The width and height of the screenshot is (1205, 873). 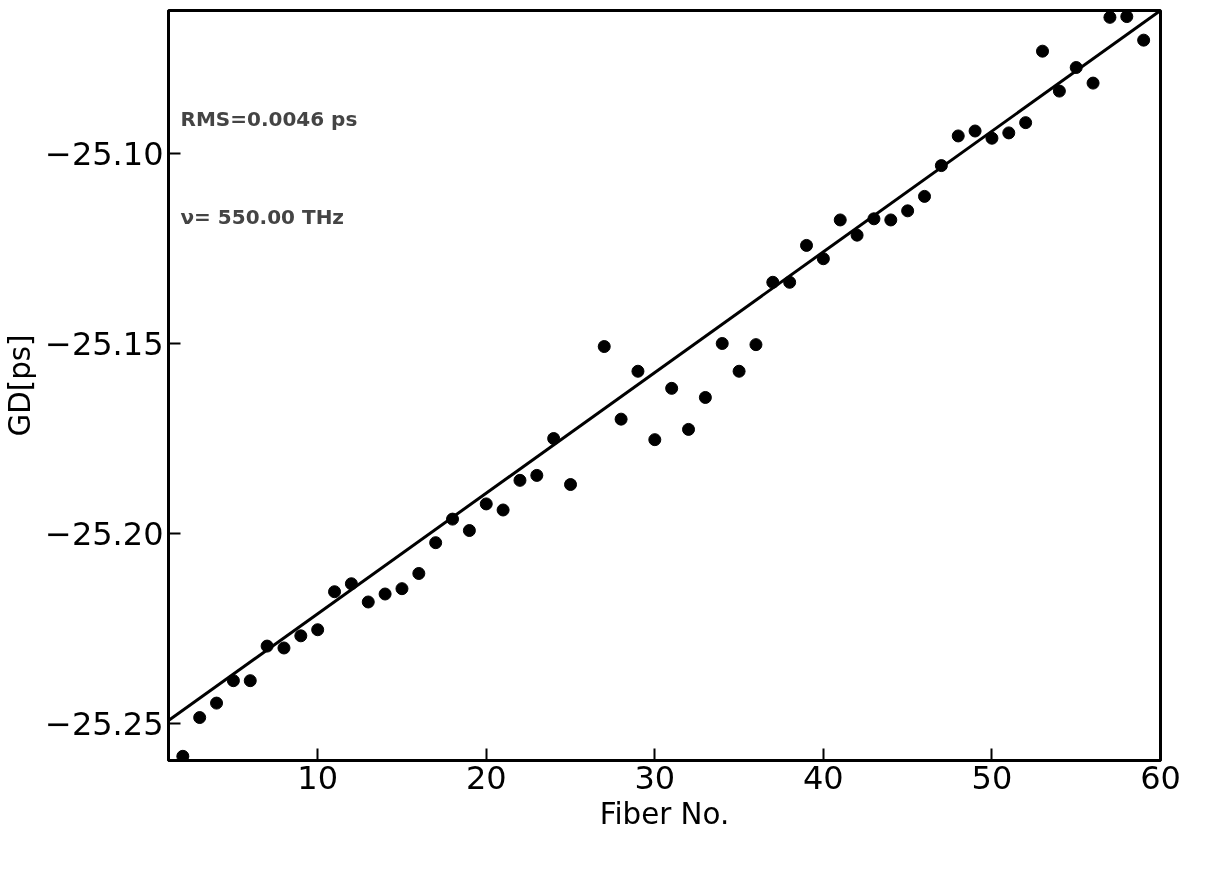 What do you see at coordinates (655, 777) in the screenshot?
I see `x-tick-label: 30` at bounding box center [655, 777].